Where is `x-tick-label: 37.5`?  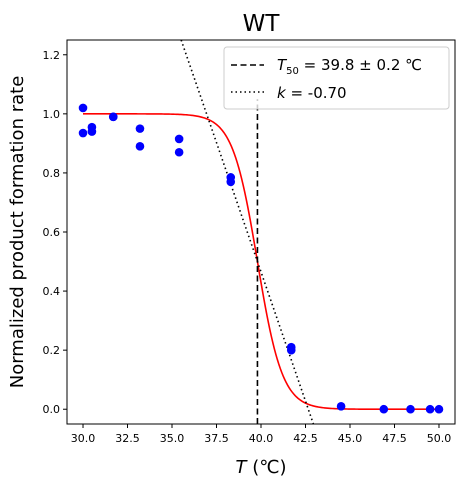
x-tick-label: 37.5 is located at coordinates (216, 438).